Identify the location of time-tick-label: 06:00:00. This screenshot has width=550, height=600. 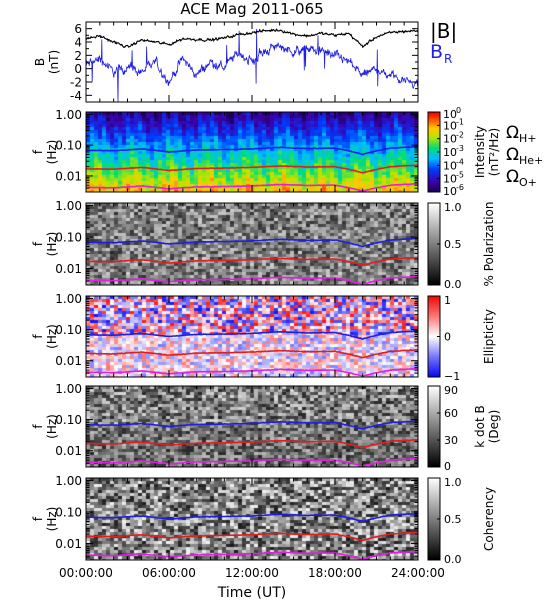
(169, 573).